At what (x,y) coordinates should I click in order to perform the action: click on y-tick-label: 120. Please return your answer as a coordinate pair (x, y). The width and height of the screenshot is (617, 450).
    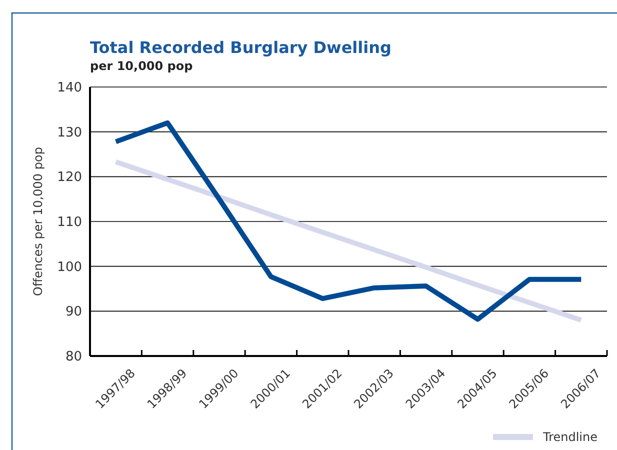
    Looking at the image, I should click on (69, 178).